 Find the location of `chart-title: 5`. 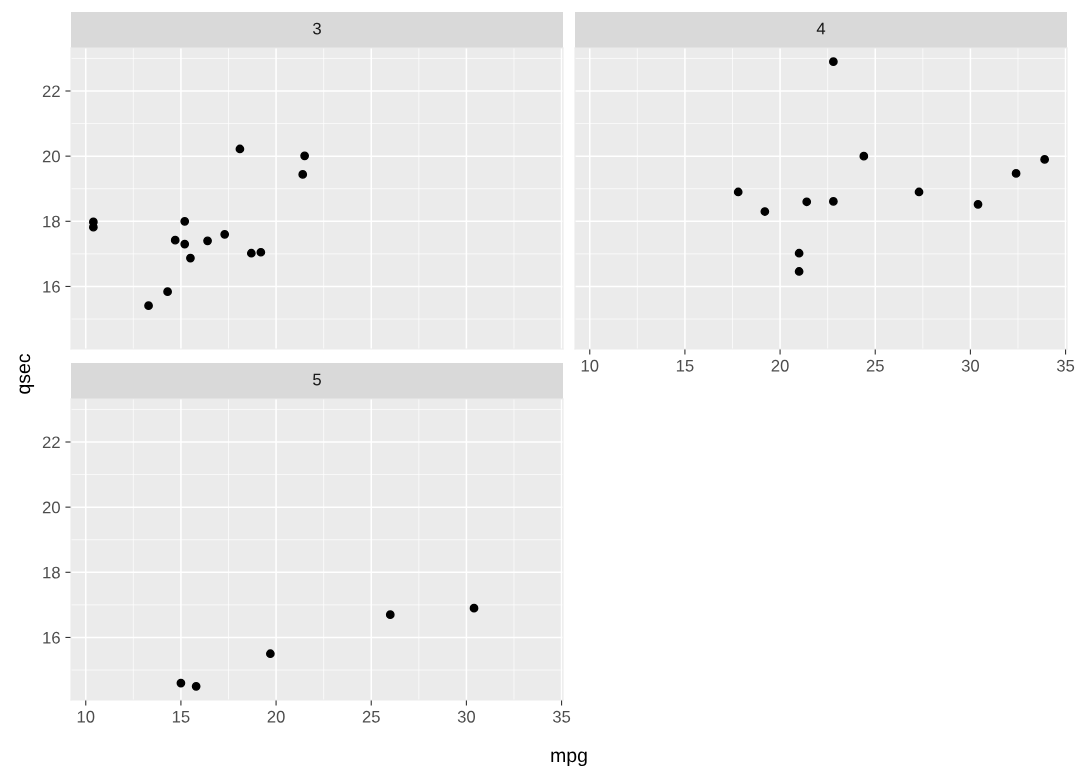

chart-title: 5 is located at coordinates (317, 379).